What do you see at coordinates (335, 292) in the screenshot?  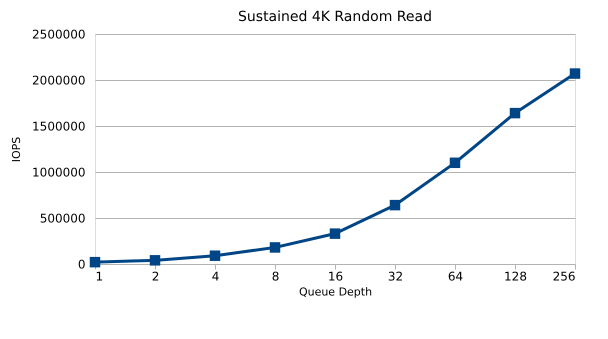 I see `x-axis-title: Queue Depth` at bounding box center [335, 292].